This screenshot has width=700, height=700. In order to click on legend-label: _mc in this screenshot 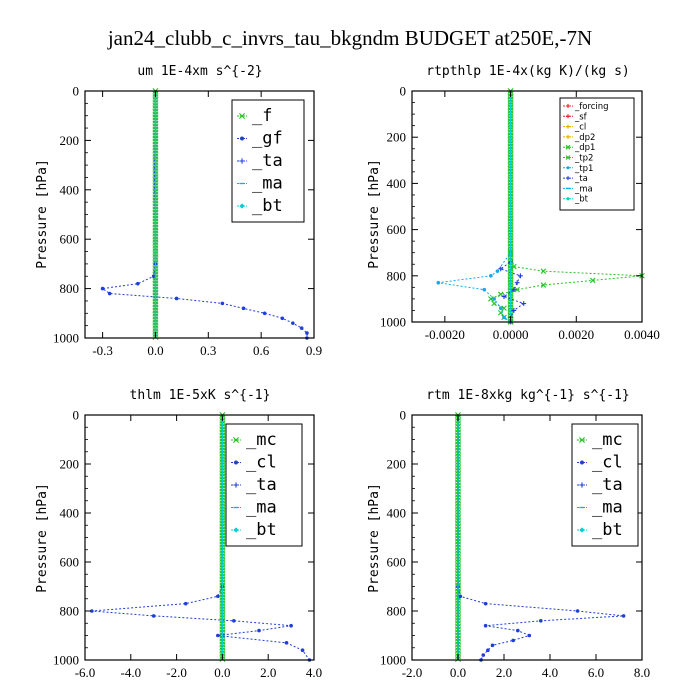, I will do `click(607, 440)`.